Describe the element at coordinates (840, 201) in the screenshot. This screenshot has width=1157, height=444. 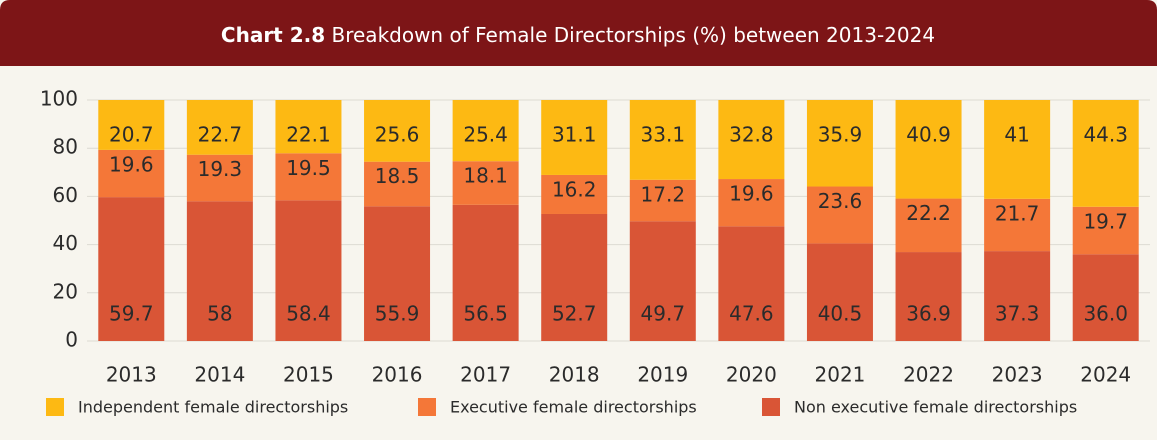
I see `data-label: 23.6` at that location.